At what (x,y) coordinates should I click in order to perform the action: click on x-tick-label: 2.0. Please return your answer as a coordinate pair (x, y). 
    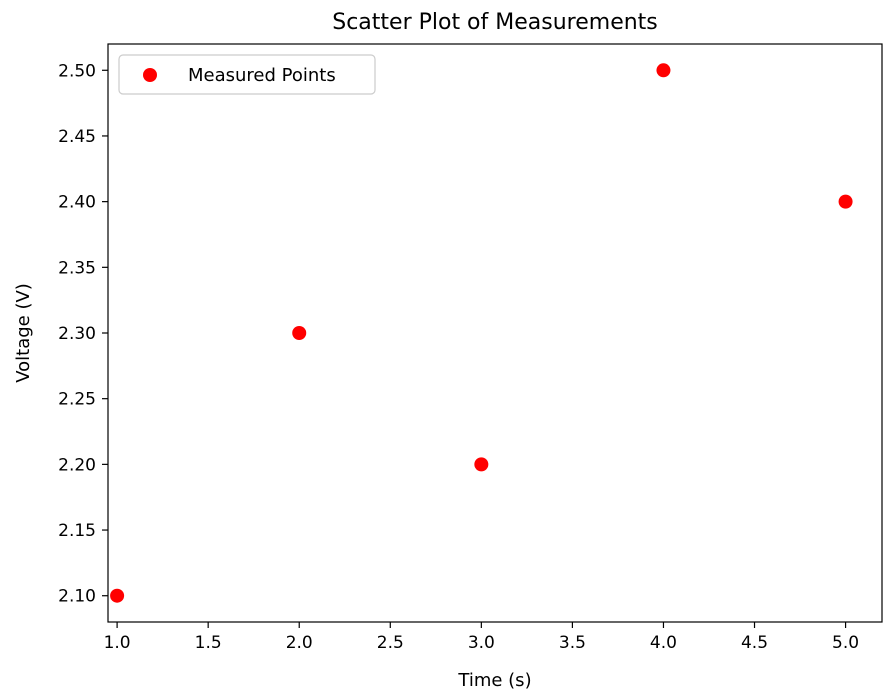
    Looking at the image, I should click on (299, 643).